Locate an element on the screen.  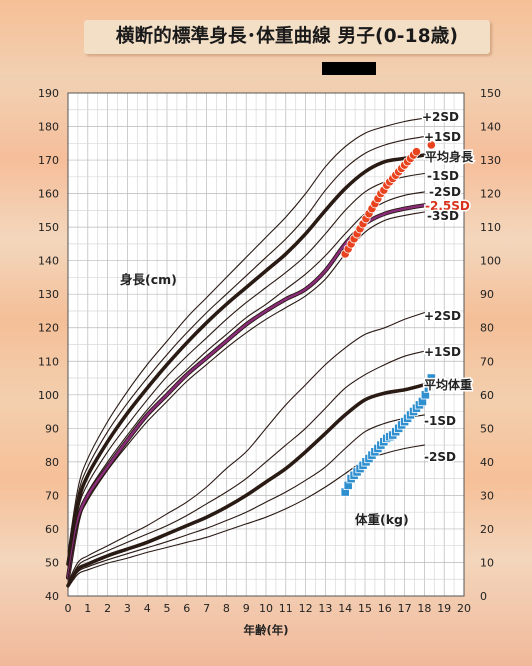
x-tick-label: 14 is located at coordinates (345, 608).